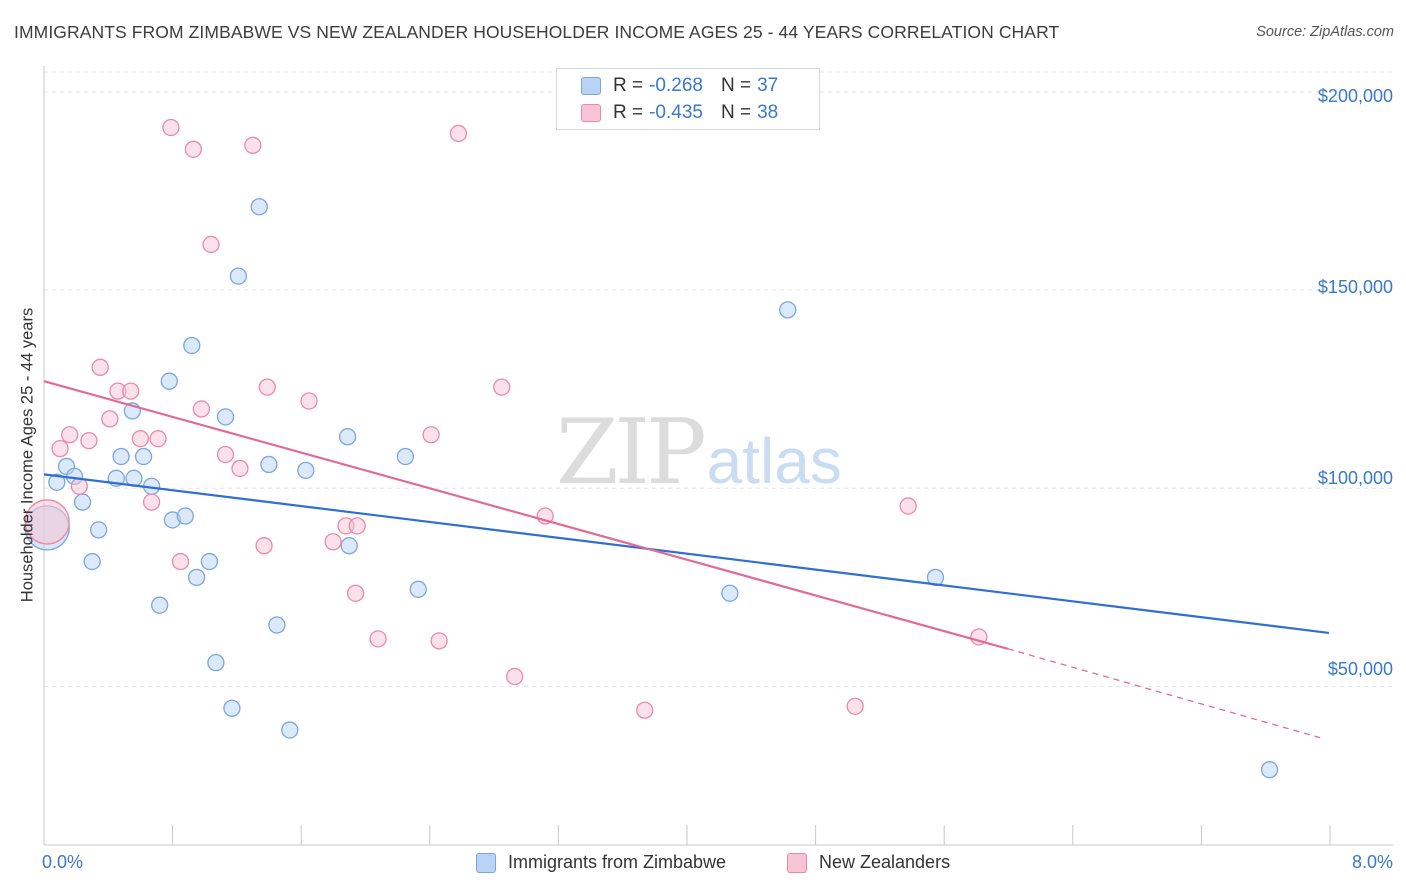 The image size is (1406, 892). Describe the element at coordinates (768, 112) in the screenshot. I see `legend-n-value: 38` at that location.